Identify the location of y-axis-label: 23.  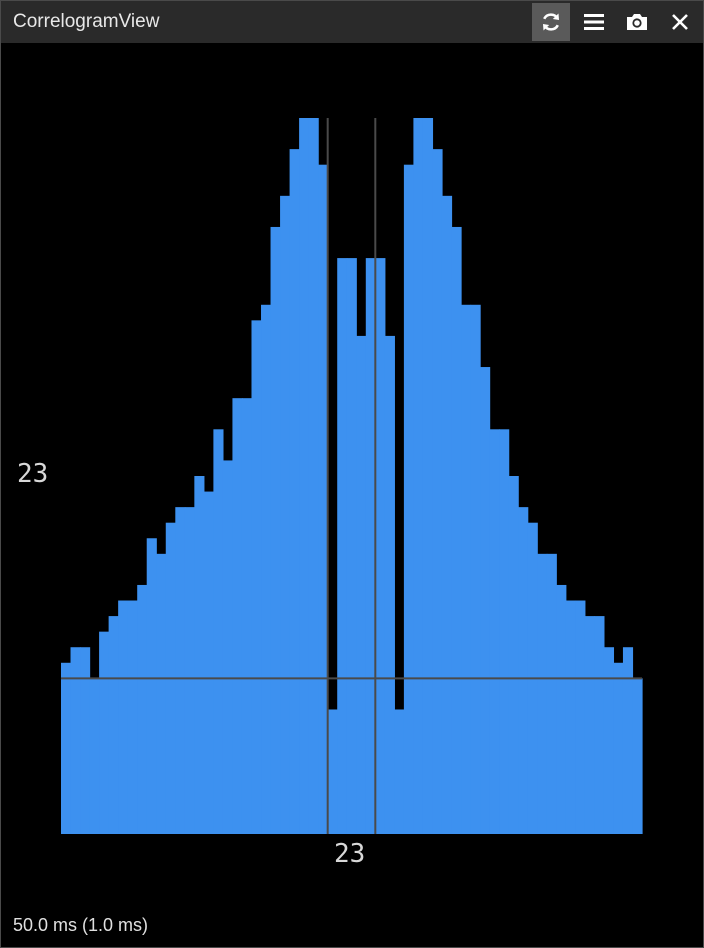
(33, 474).